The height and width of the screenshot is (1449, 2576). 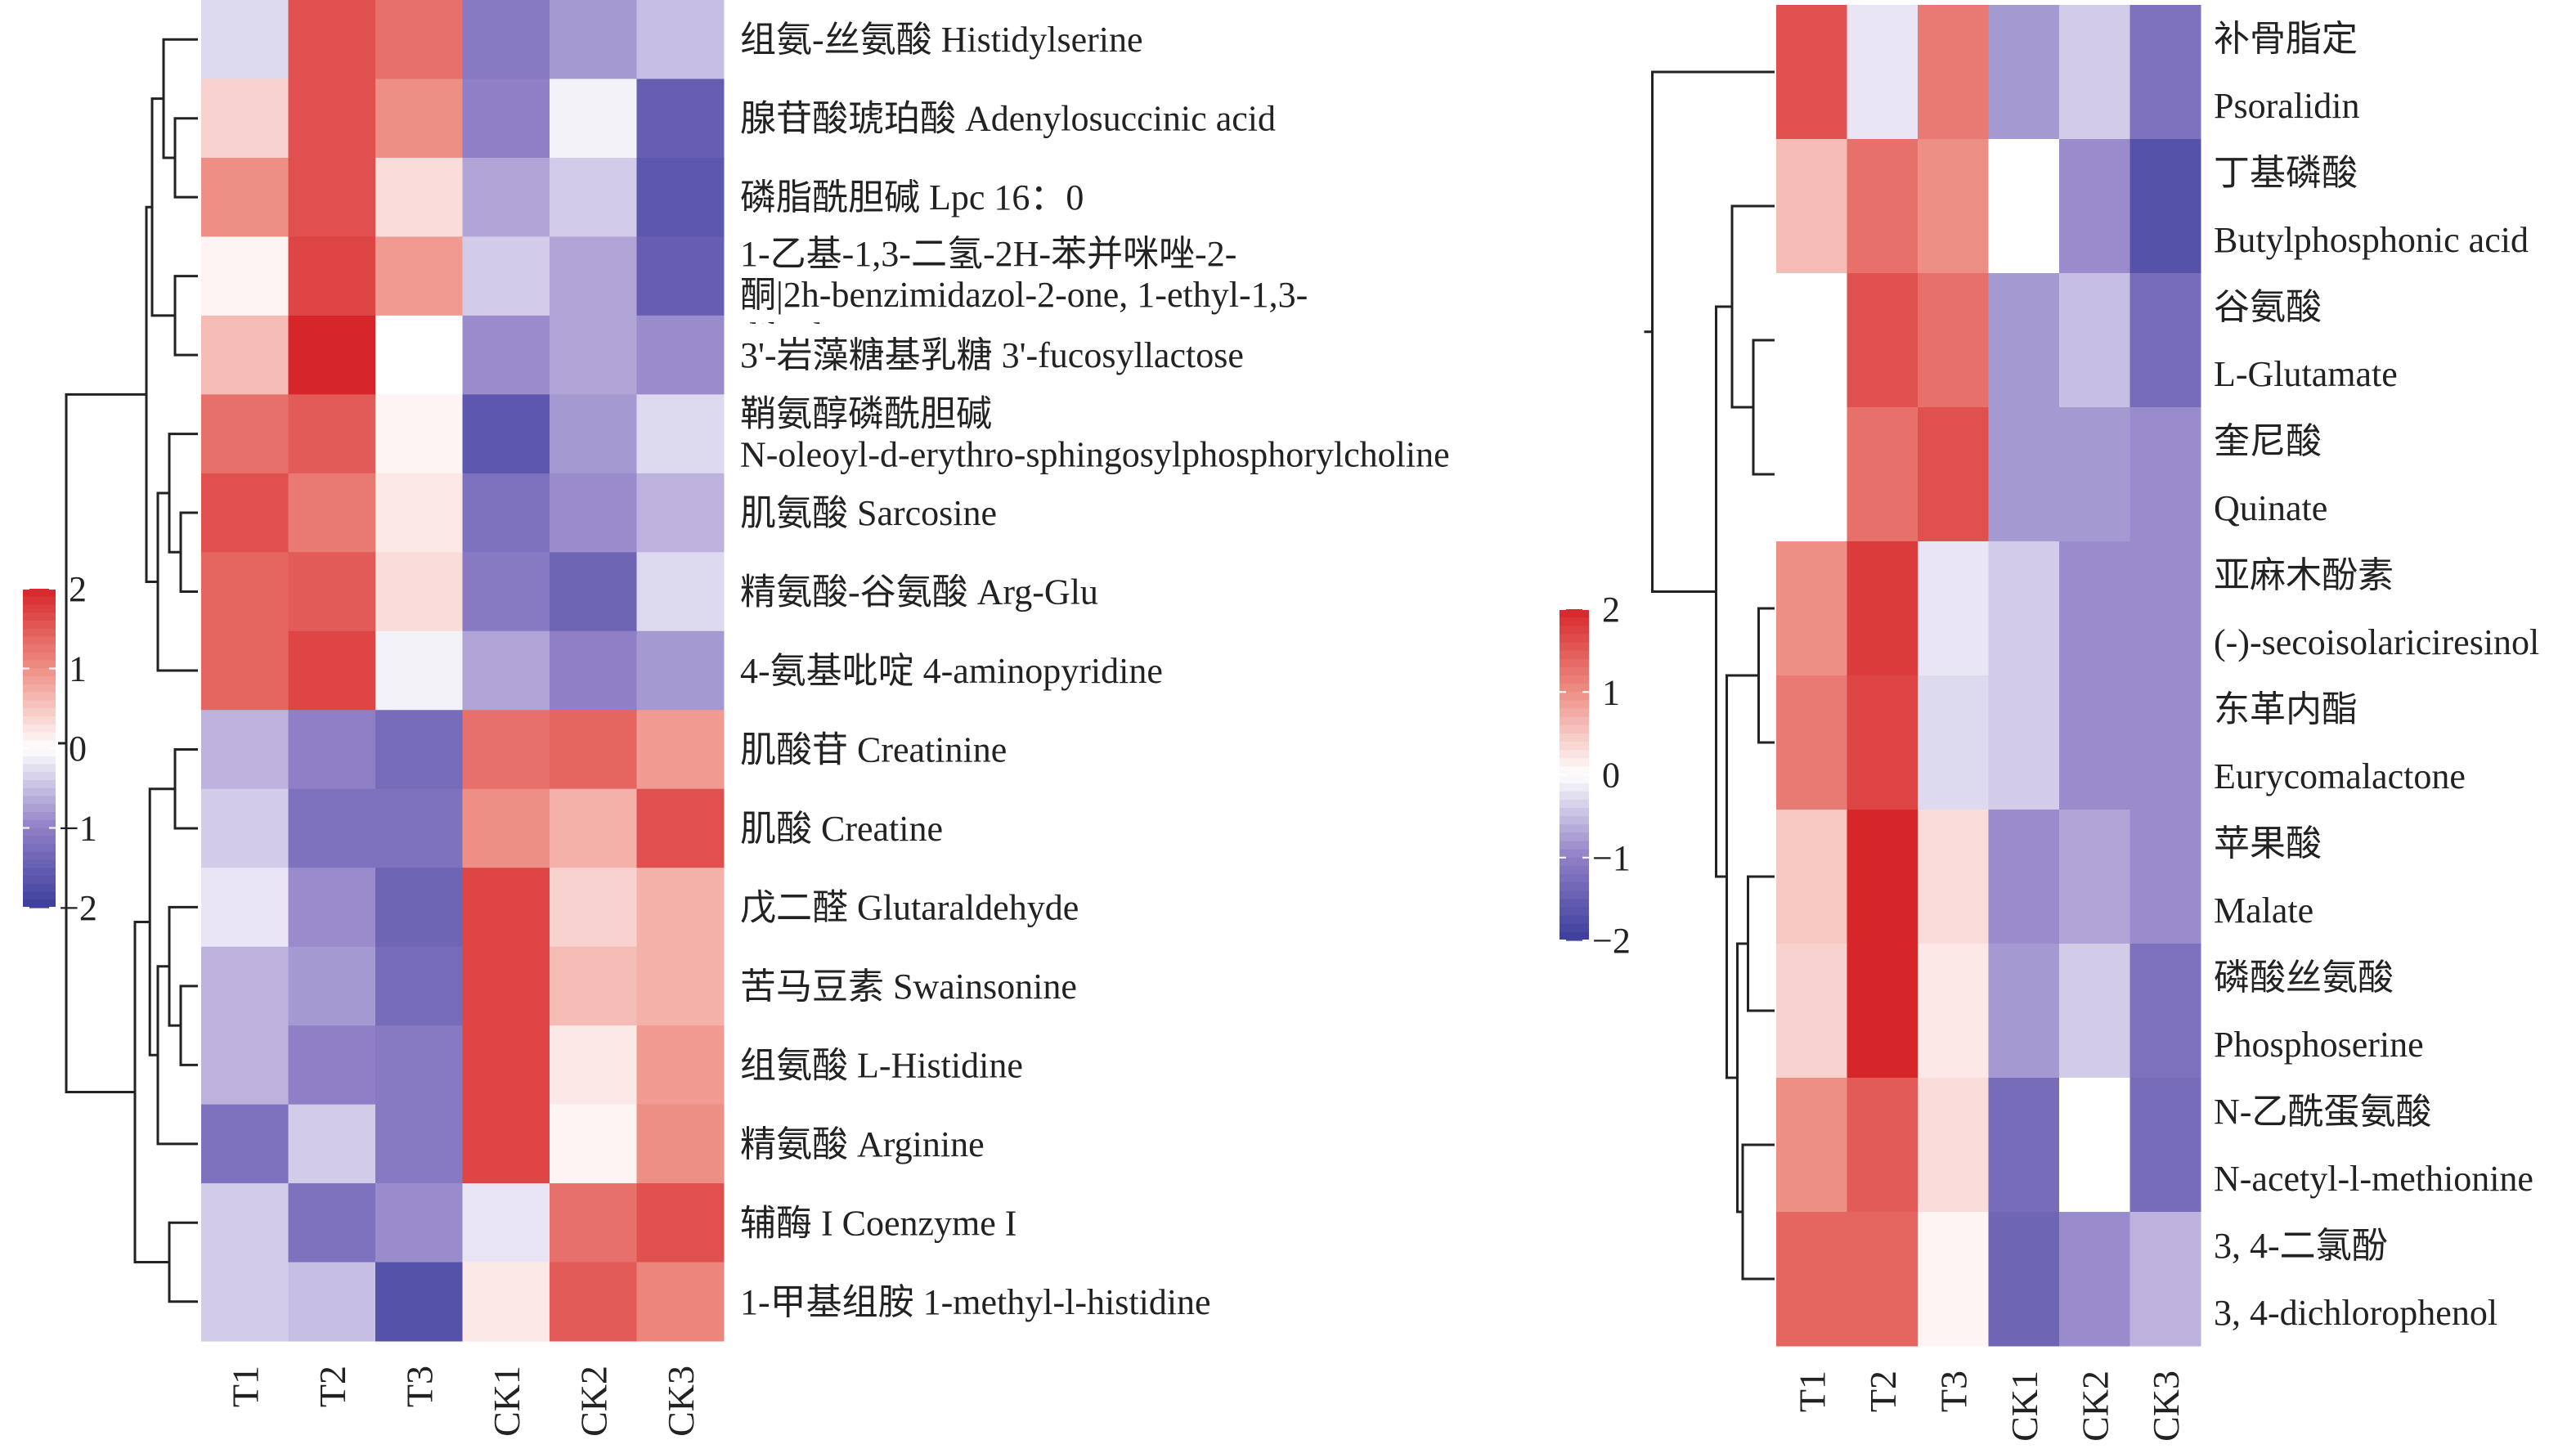 I want to click on row-label: Phosphoserine, so click(x=2319, y=1045).